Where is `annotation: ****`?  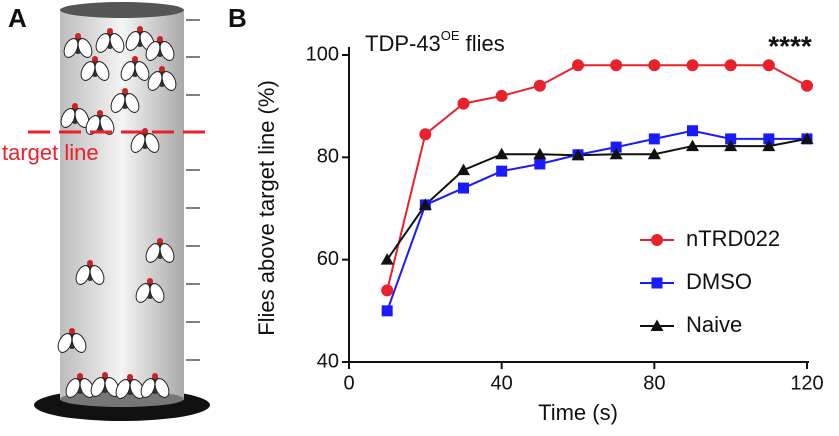 annotation: **** is located at coordinates (790, 45).